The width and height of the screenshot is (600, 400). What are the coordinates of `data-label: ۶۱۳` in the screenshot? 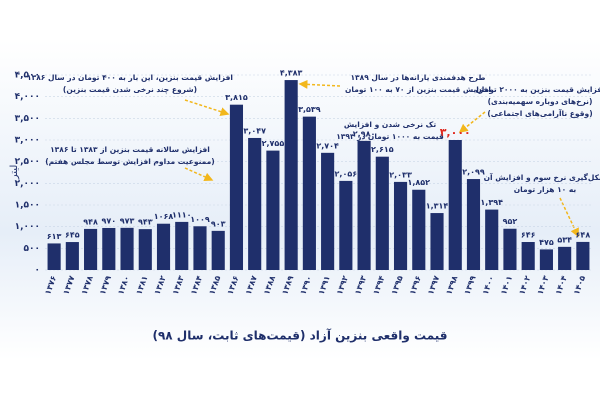 It's located at (54, 236).